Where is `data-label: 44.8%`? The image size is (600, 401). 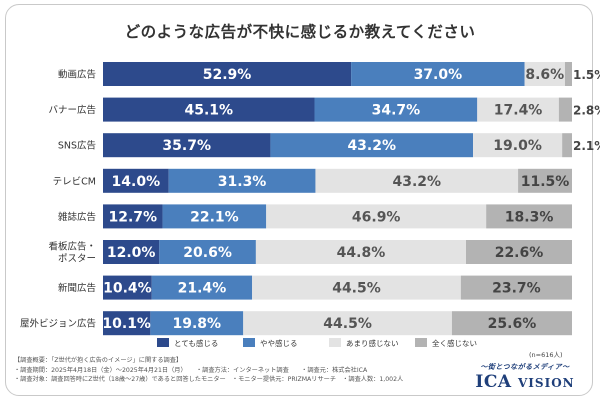 data-label: 44.8% is located at coordinates (361, 253).